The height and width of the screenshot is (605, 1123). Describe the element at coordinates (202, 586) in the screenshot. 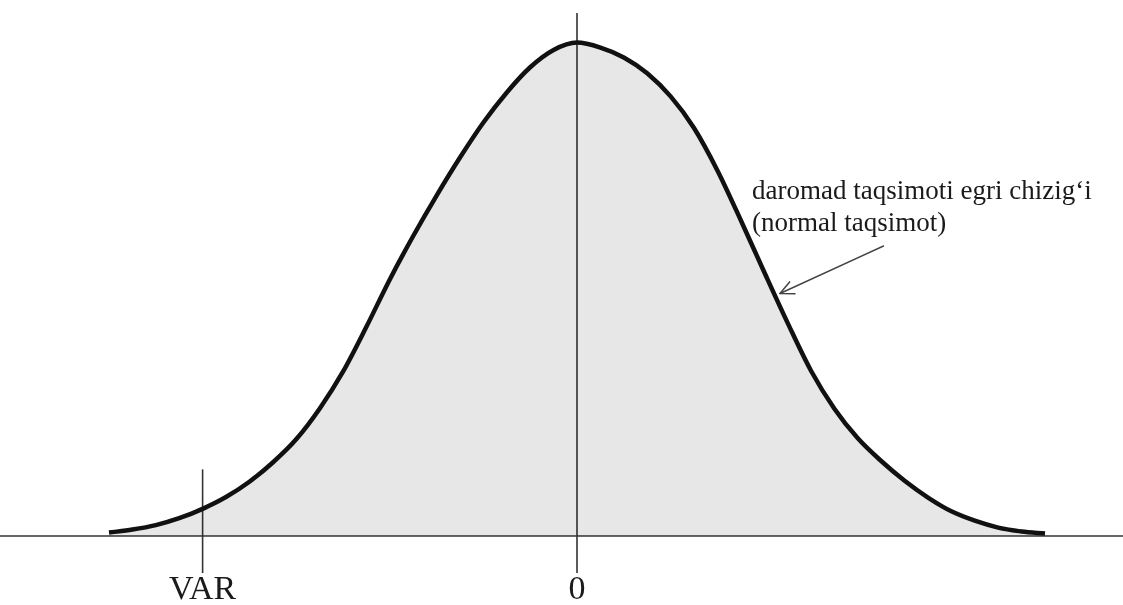

I see `x-tick-label: VAR` at that location.